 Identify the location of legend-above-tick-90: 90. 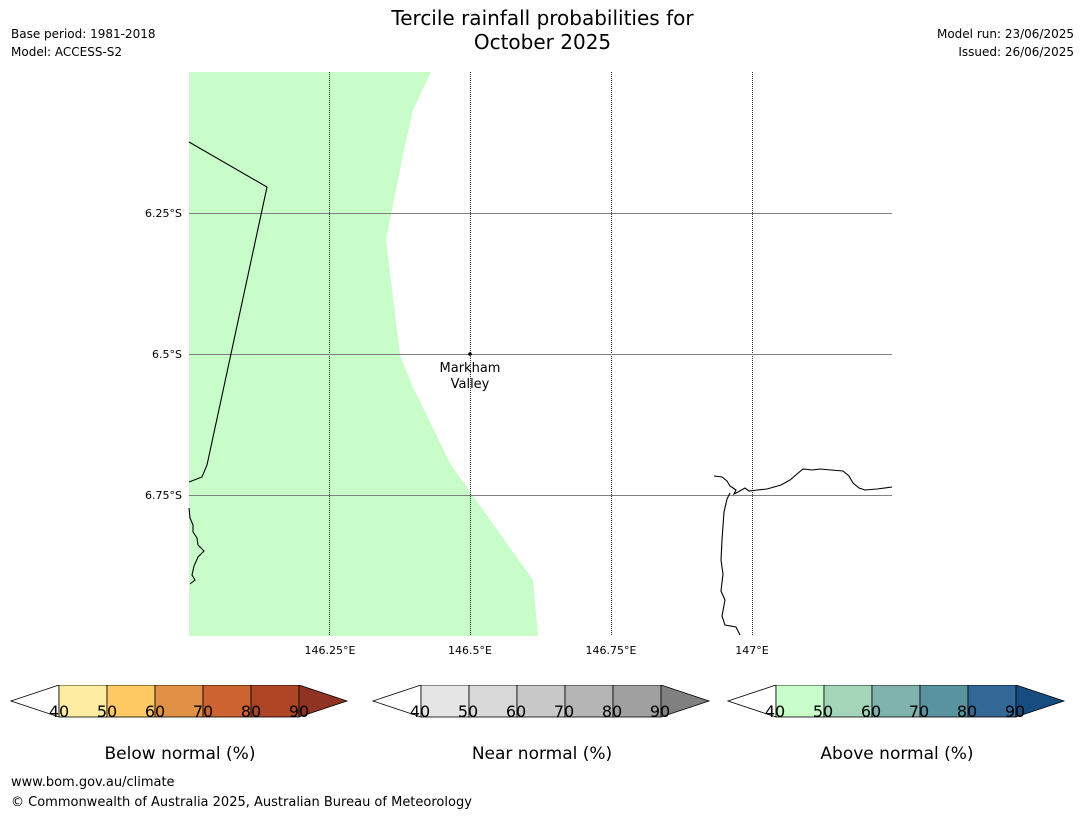
(1015, 711).